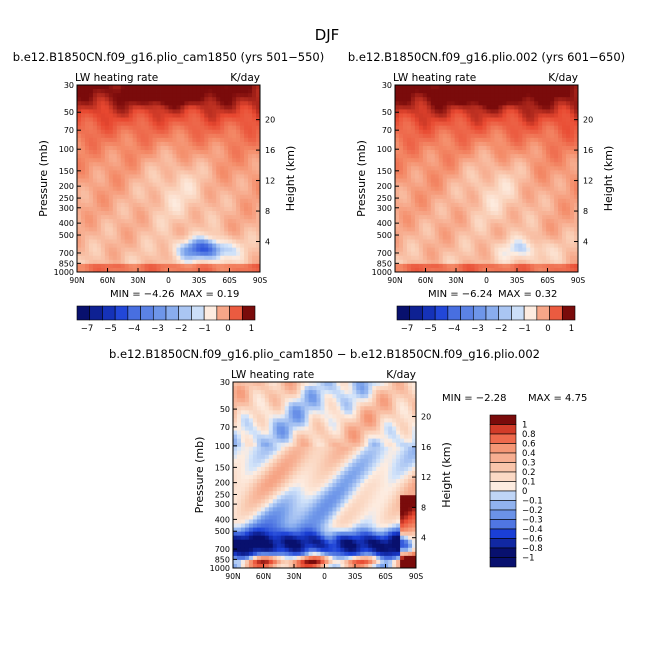  What do you see at coordinates (142, 294) in the screenshot?
I see `panel1-min: MIN = −4.26` at bounding box center [142, 294].